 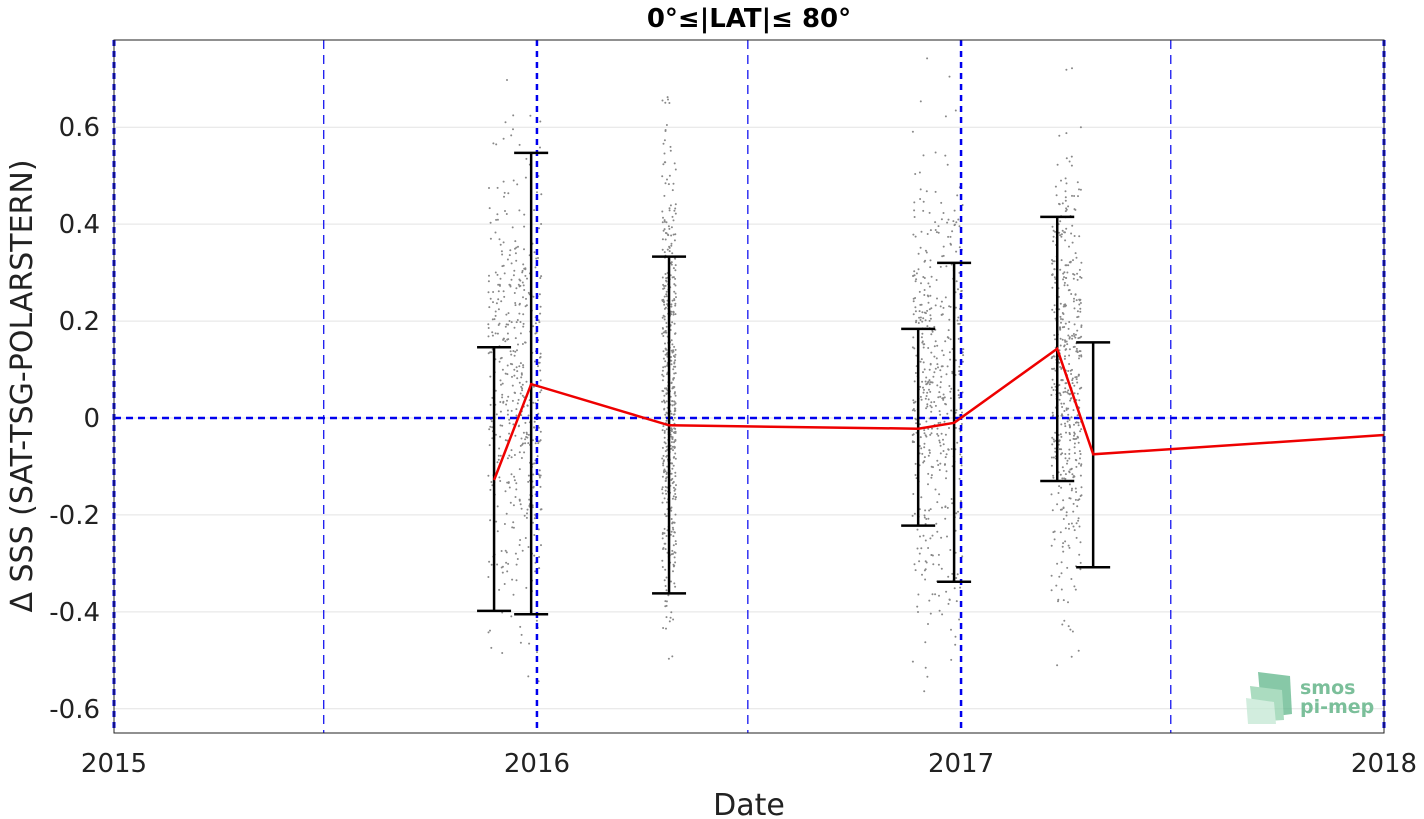 I want to click on scatter-cluster, so click(x=515, y=381).